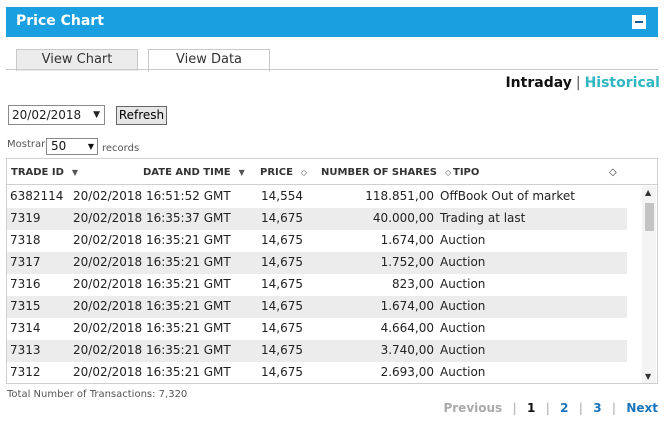 The height and width of the screenshot is (425, 664). Describe the element at coordinates (648, 376) in the screenshot. I see `scroll-down-icon: ▼` at that location.